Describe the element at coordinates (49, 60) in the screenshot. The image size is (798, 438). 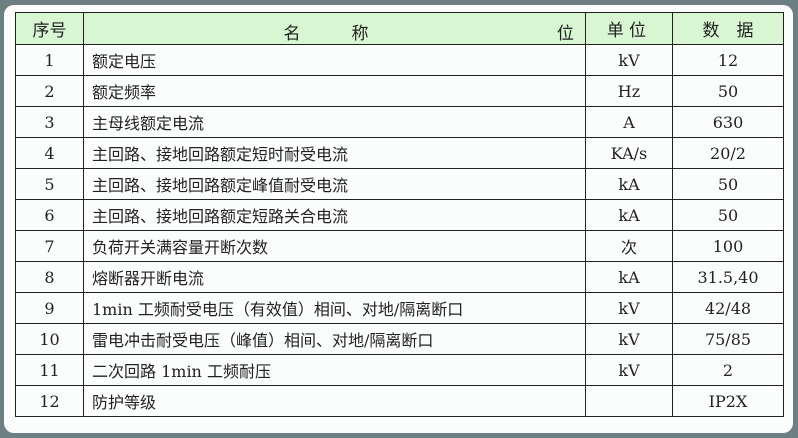
I see `cell-index: 1` at that location.